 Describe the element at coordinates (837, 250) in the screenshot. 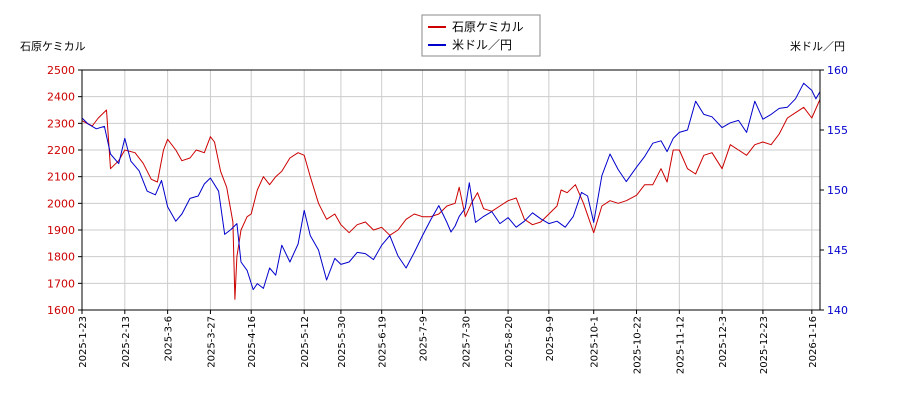

I see `y-right-tick-label: 145` at that location.